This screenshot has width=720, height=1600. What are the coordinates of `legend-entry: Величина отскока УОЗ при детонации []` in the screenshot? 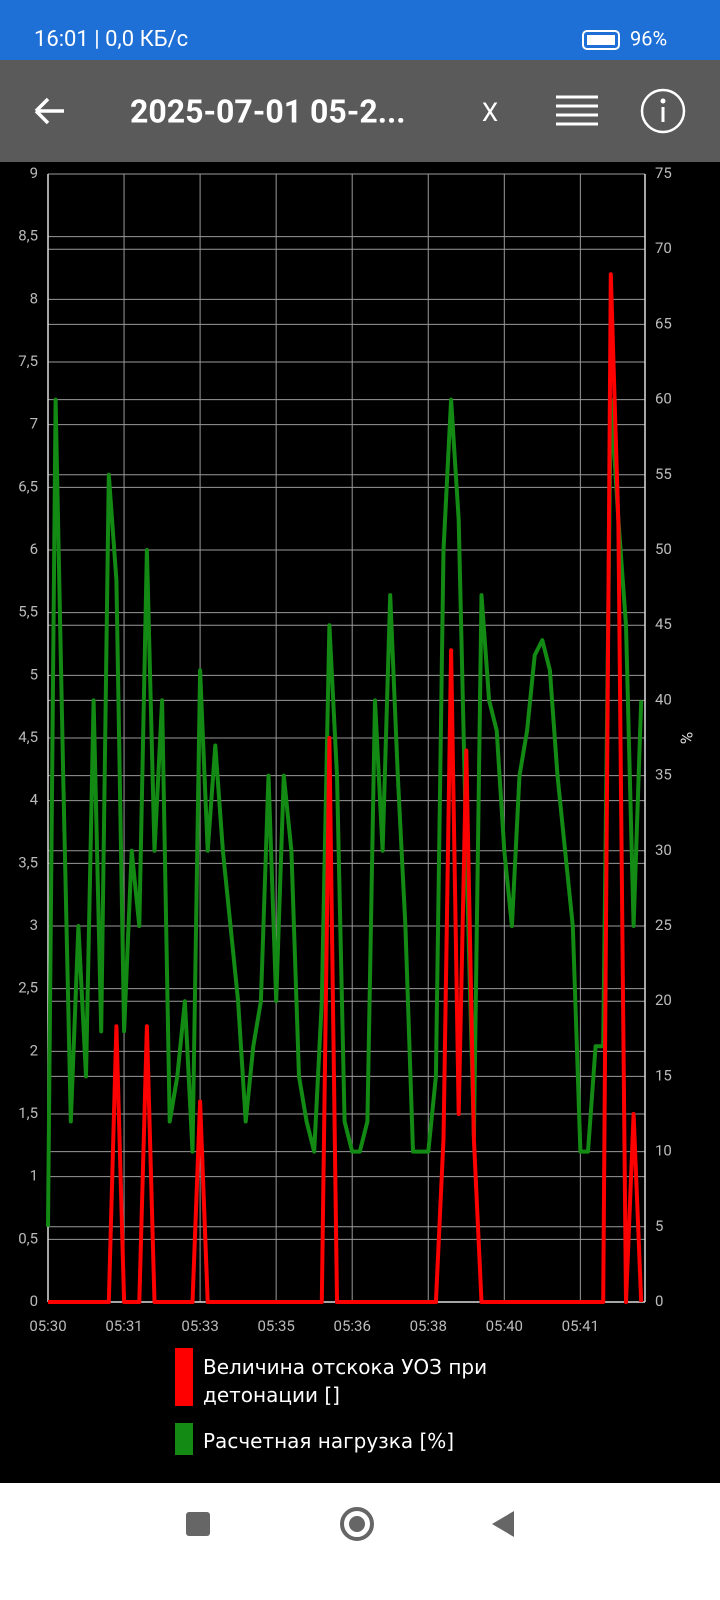 It's located at (345, 1381).